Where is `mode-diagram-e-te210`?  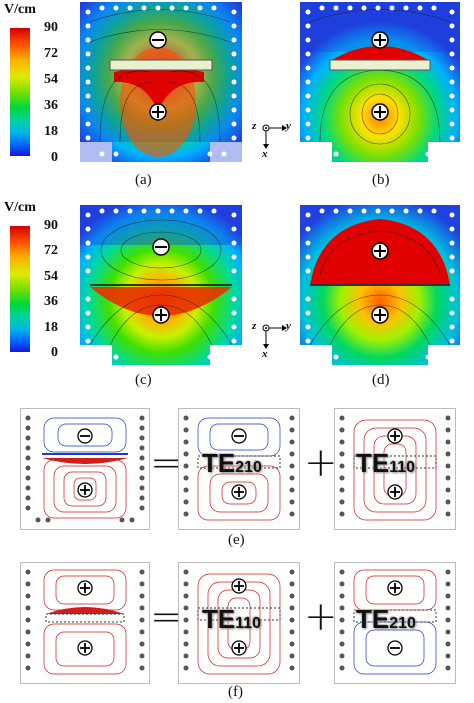
mode-diagram-e-te210 is located at coordinates (239, 469).